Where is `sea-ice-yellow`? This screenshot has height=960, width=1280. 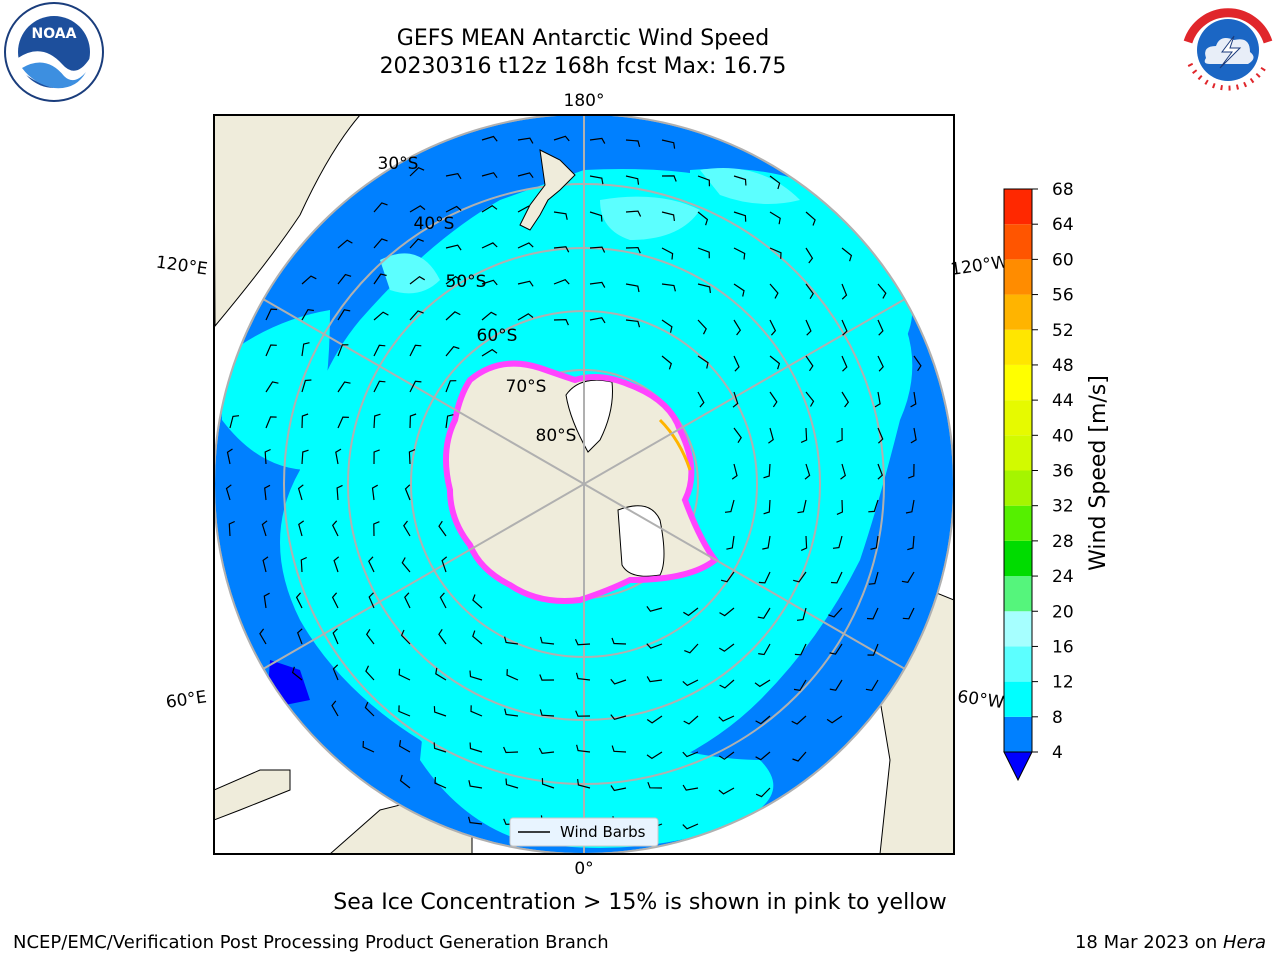 sea-ice-yellow is located at coordinates (675, 444).